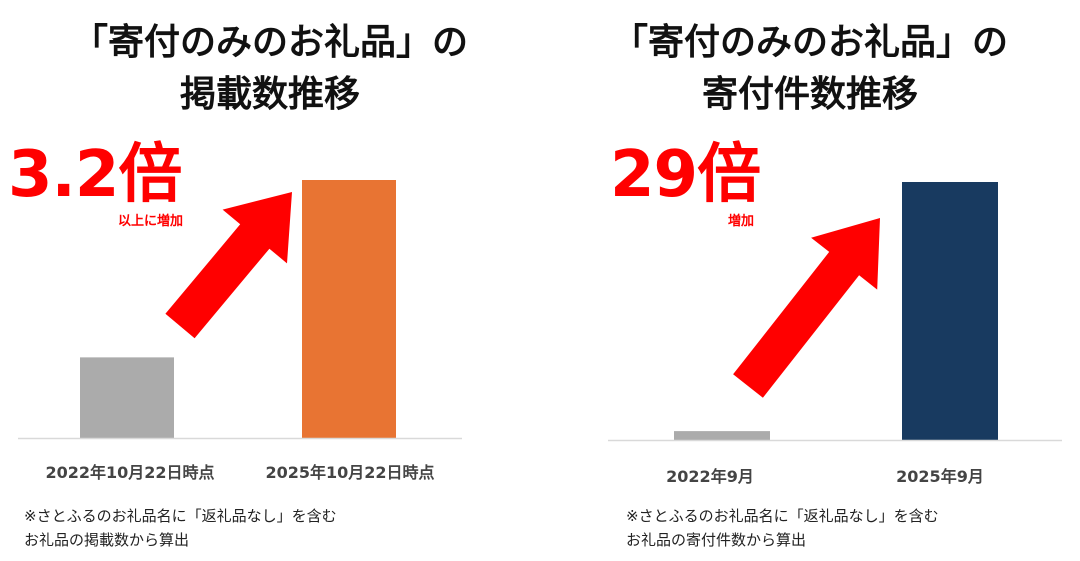  What do you see at coordinates (130, 472) in the screenshot?
I see `x-tick-label: 2022年10月22日時点` at bounding box center [130, 472].